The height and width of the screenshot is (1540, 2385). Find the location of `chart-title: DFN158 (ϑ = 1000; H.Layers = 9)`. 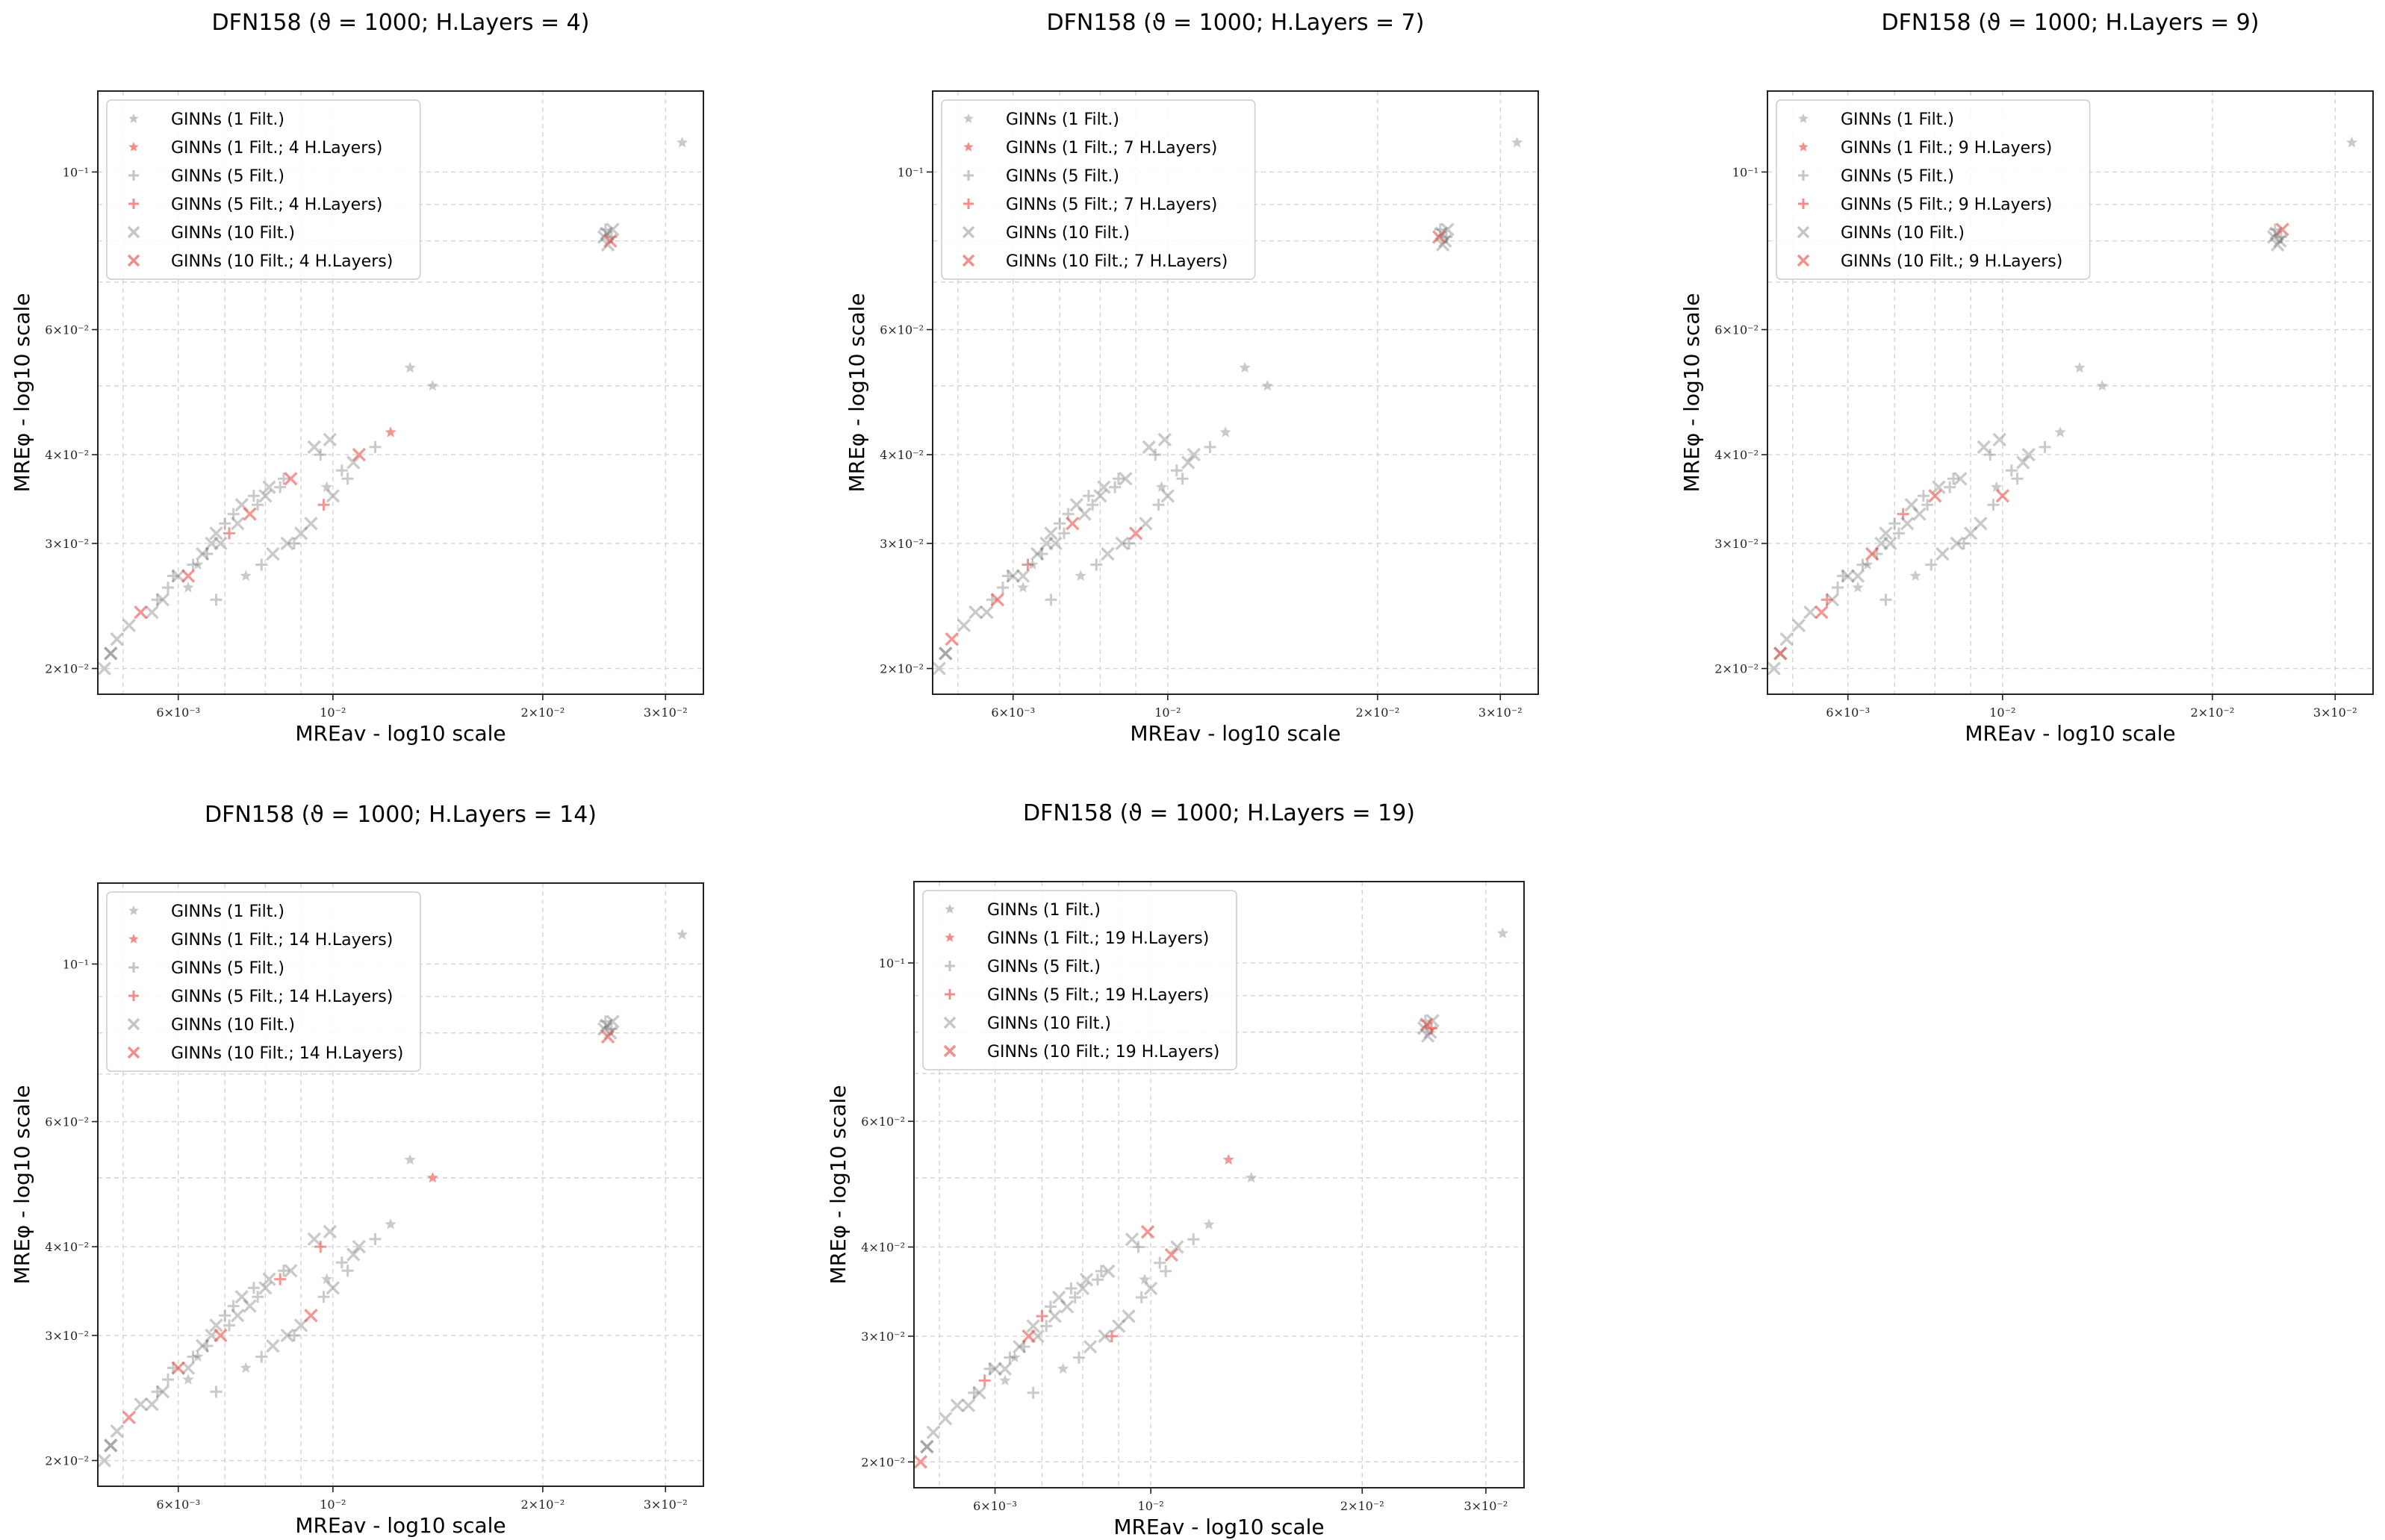

chart-title: DFN158 (ϑ = 1000; H.Layers = 9) is located at coordinates (2071, 23).